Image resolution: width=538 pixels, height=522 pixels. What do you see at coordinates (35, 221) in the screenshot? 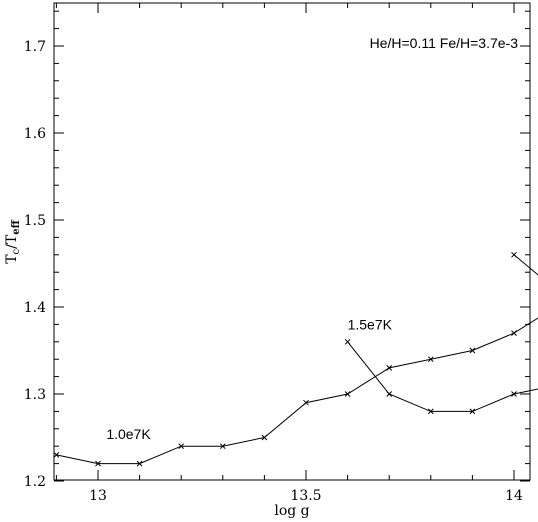
I see `y-tick-label: 1.5` at bounding box center [35, 221].